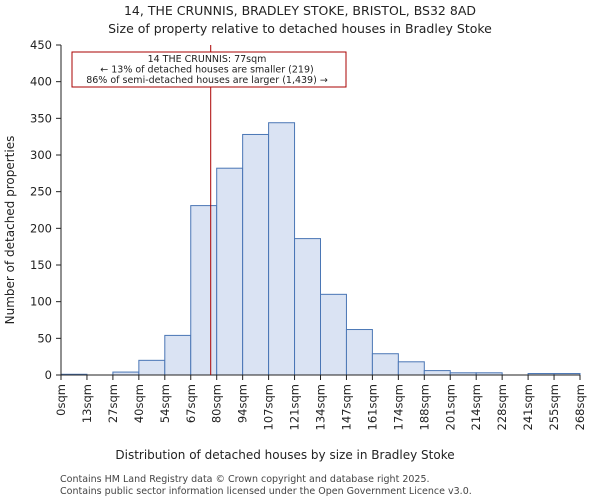 Image resolution: width=600 pixels, height=500 pixels. What do you see at coordinates (41, 82) in the screenshot?
I see `y-tick-label: 400` at bounding box center [41, 82].